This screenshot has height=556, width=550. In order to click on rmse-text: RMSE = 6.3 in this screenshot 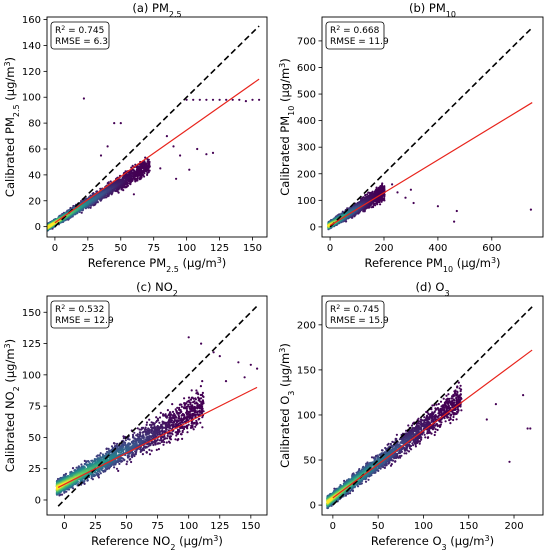, I will do `click(81, 42)`.